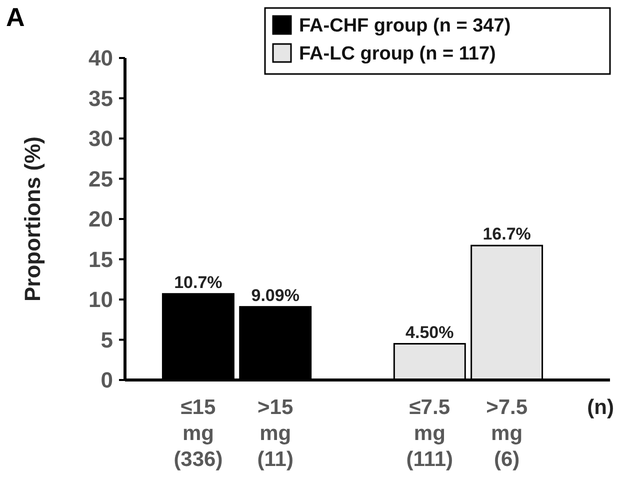 The image size is (622, 494). What do you see at coordinates (100, 219) in the screenshot?
I see `y-tick-label: 20` at bounding box center [100, 219].